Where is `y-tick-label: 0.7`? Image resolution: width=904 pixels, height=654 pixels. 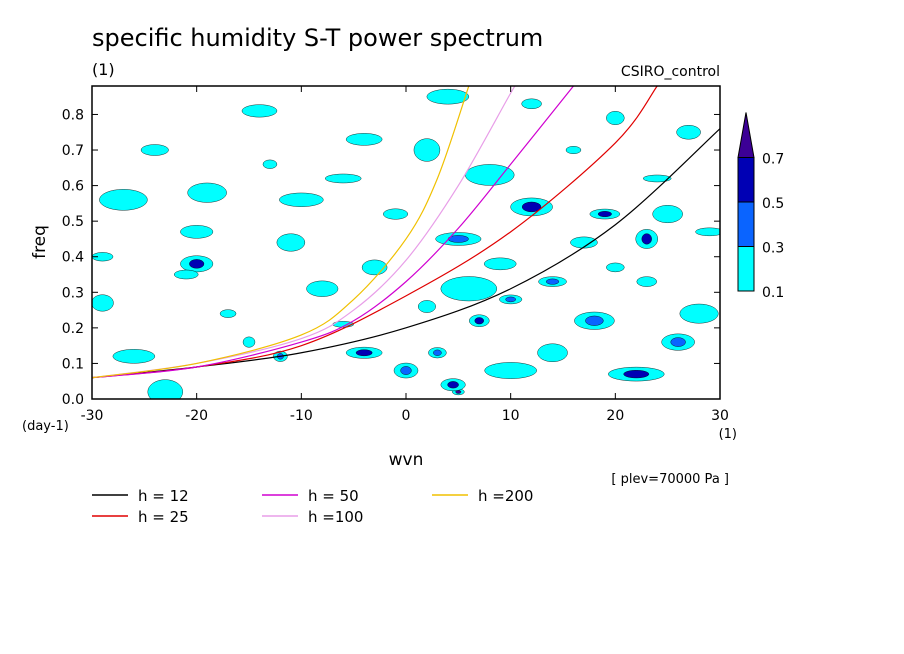
y-tick-label: 0.7 is located at coordinates (73, 151).